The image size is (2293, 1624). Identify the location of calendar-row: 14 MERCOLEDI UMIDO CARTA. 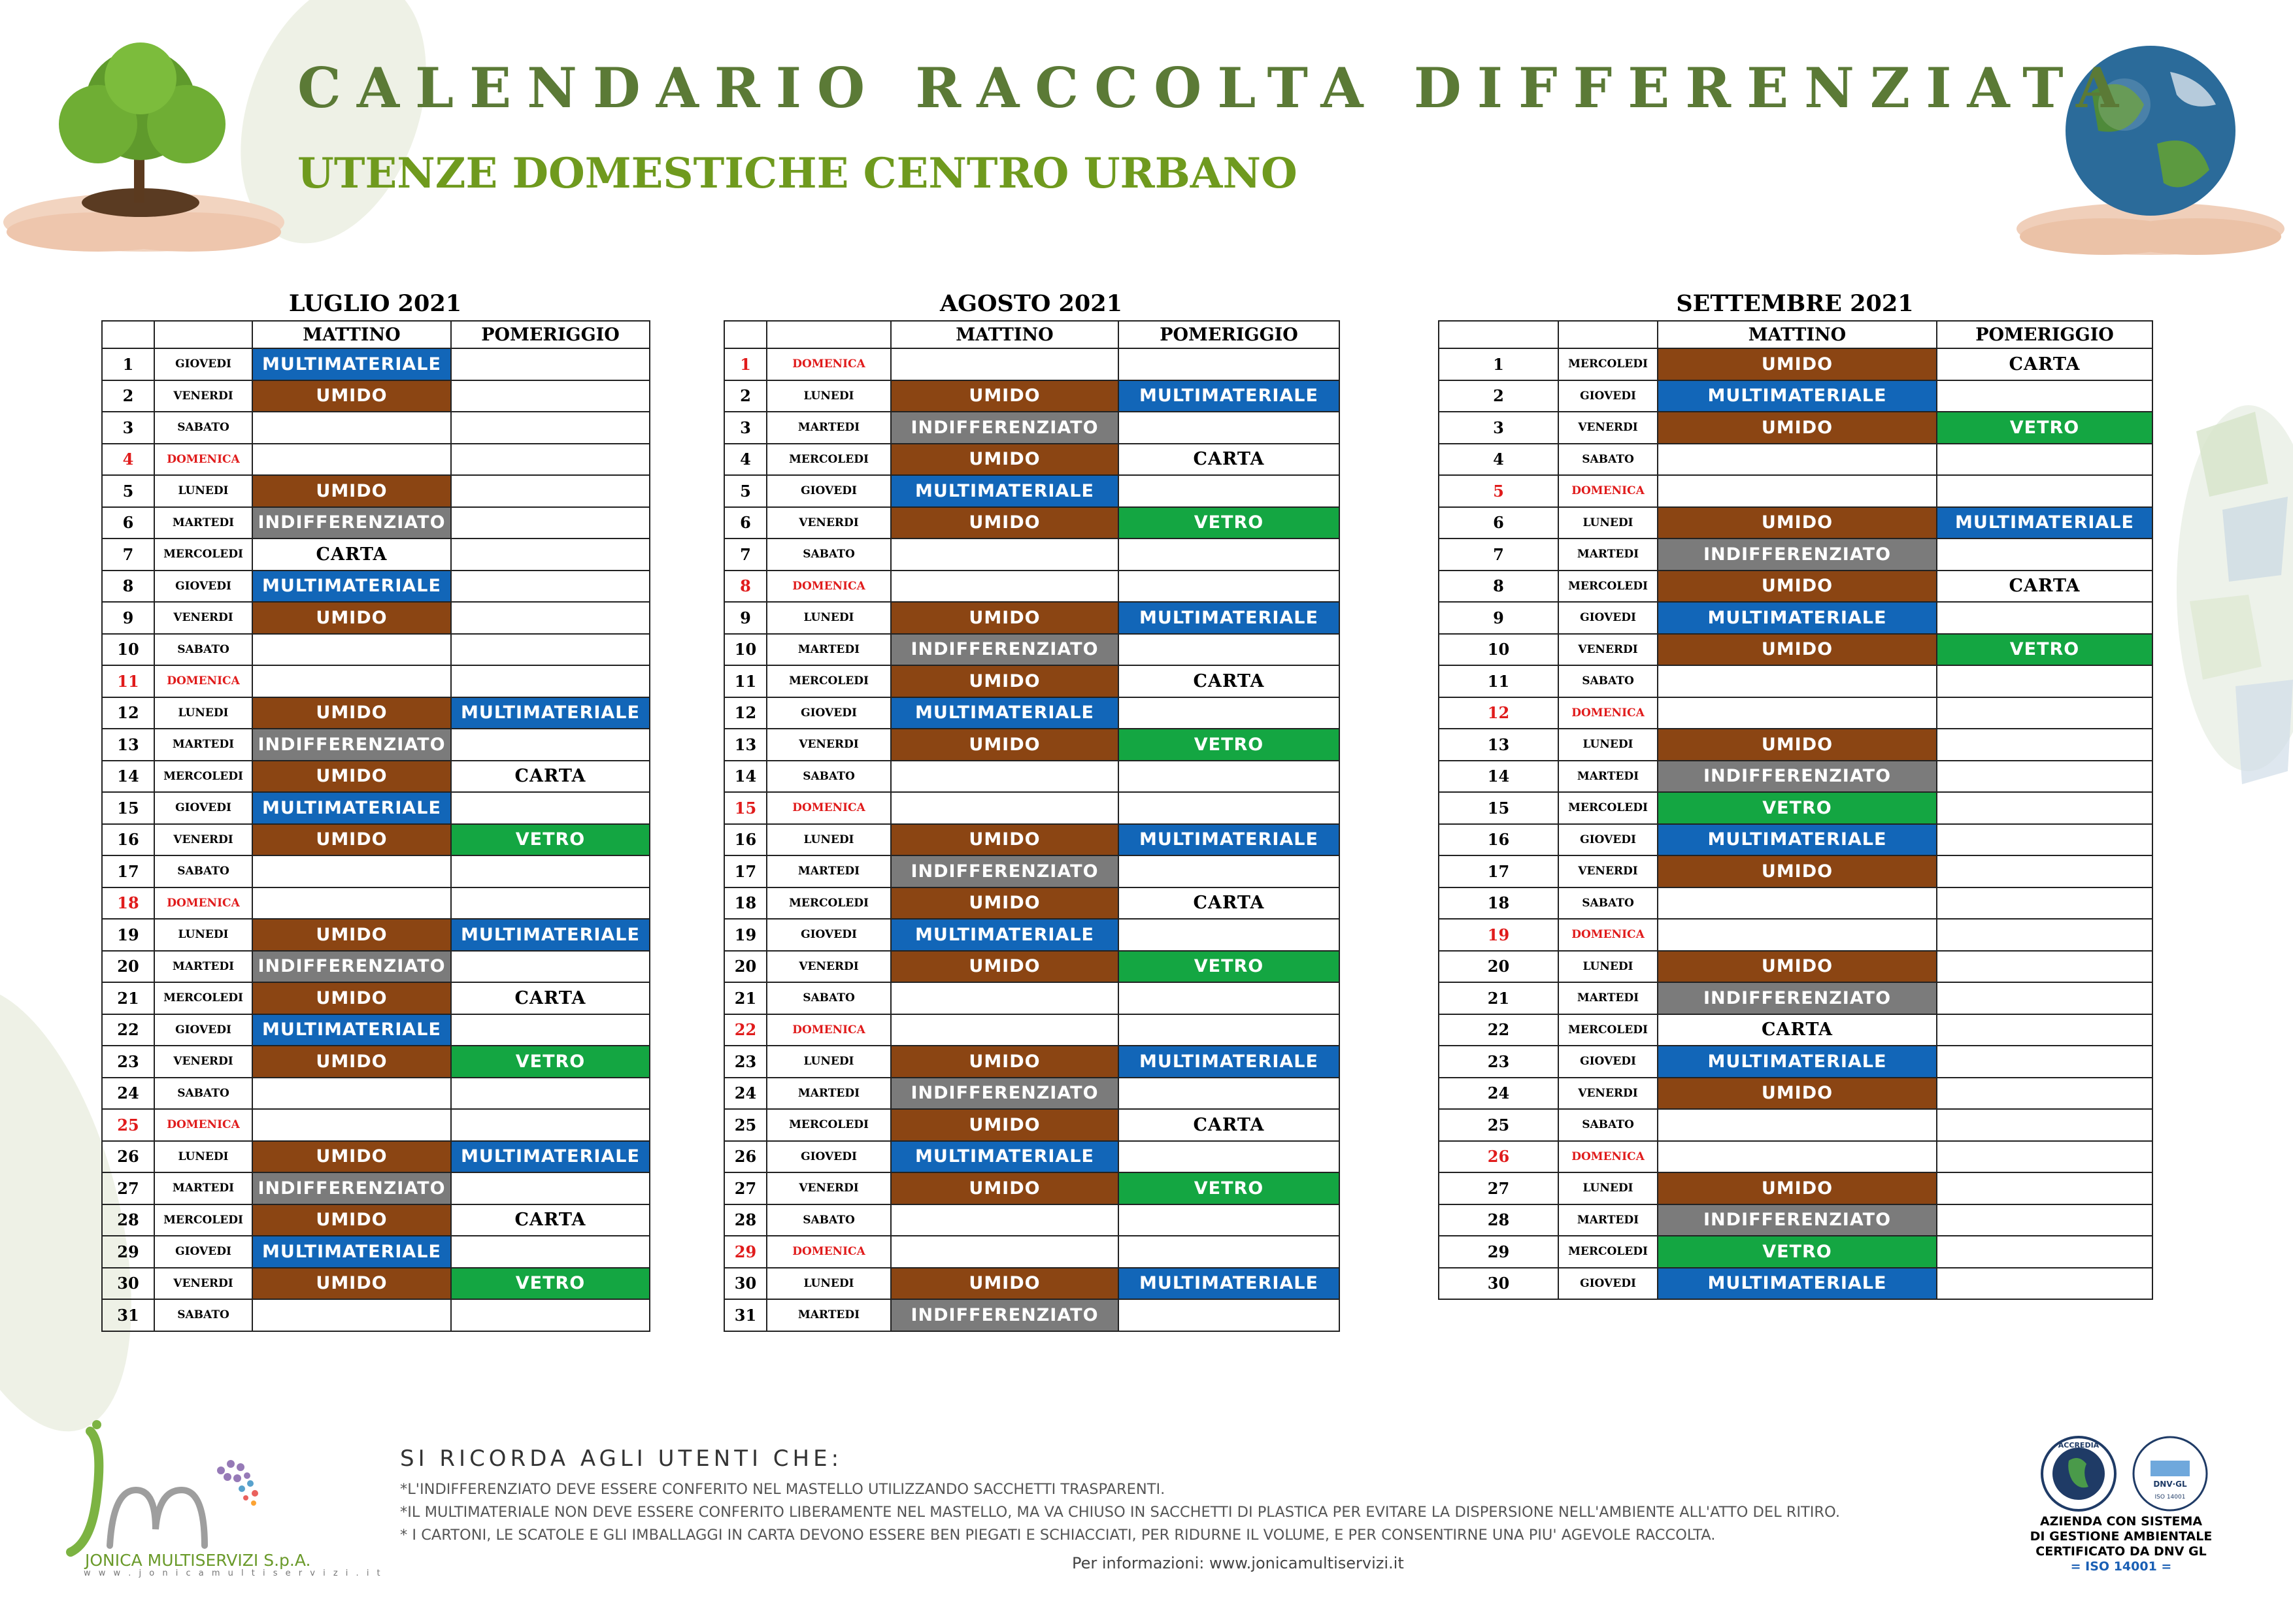
(375, 776).